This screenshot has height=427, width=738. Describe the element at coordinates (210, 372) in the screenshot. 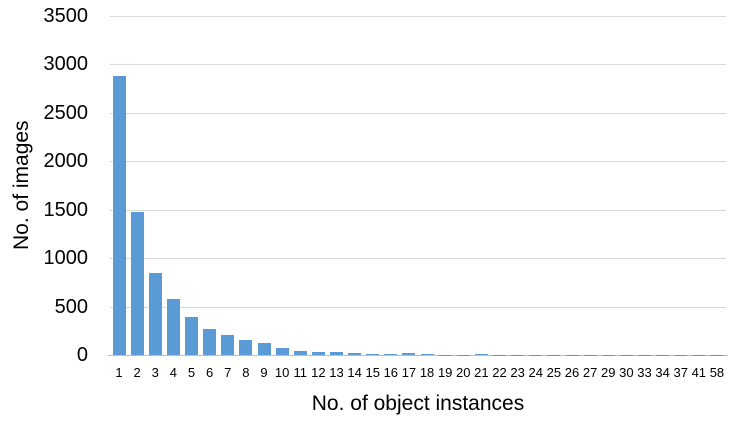

I see `x-tick-label: 6` at that location.